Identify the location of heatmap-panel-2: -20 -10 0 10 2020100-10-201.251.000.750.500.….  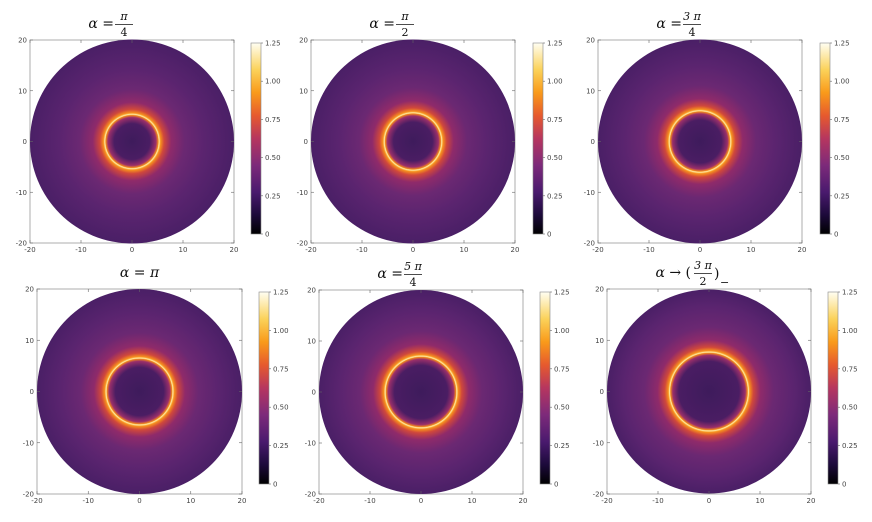
(430, 132).